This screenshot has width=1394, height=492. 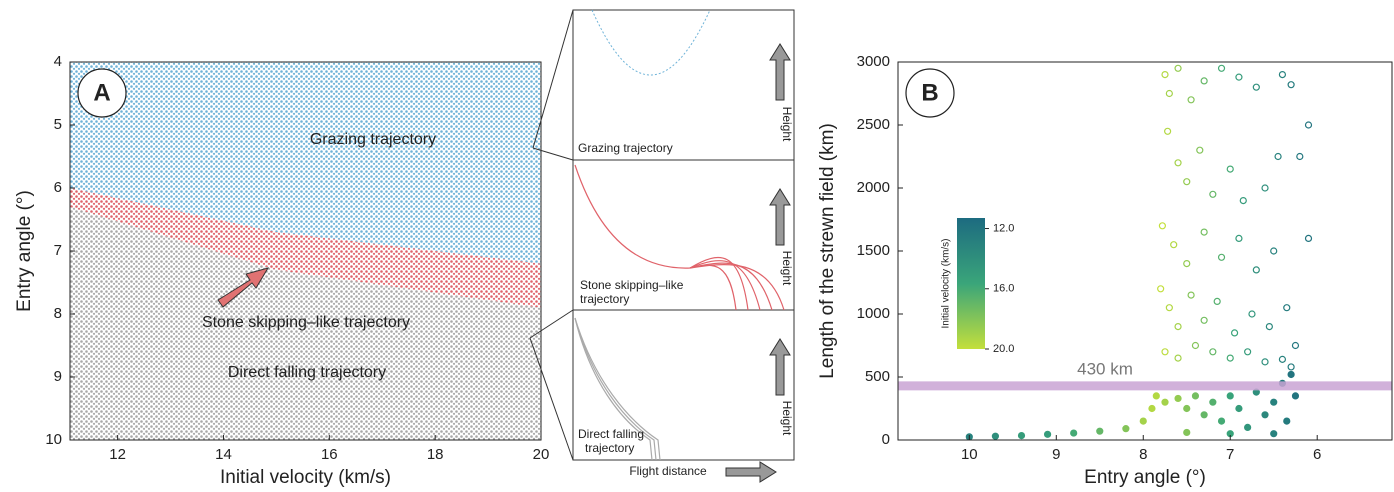 I want to click on y-tick-label: 3000, so click(x=873, y=61).